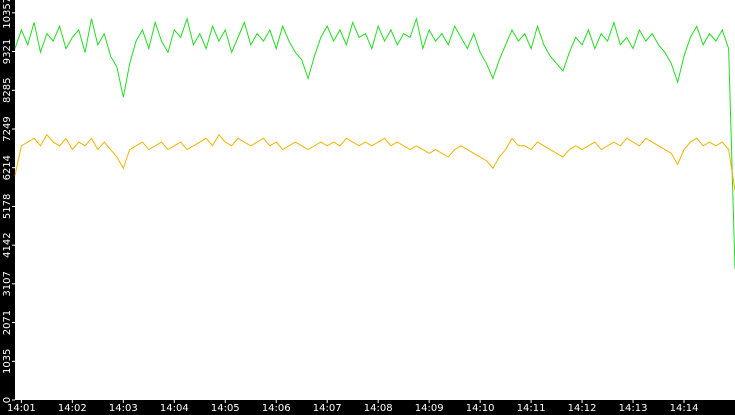  I want to click on y-tick-label: 5178, so click(7, 206).